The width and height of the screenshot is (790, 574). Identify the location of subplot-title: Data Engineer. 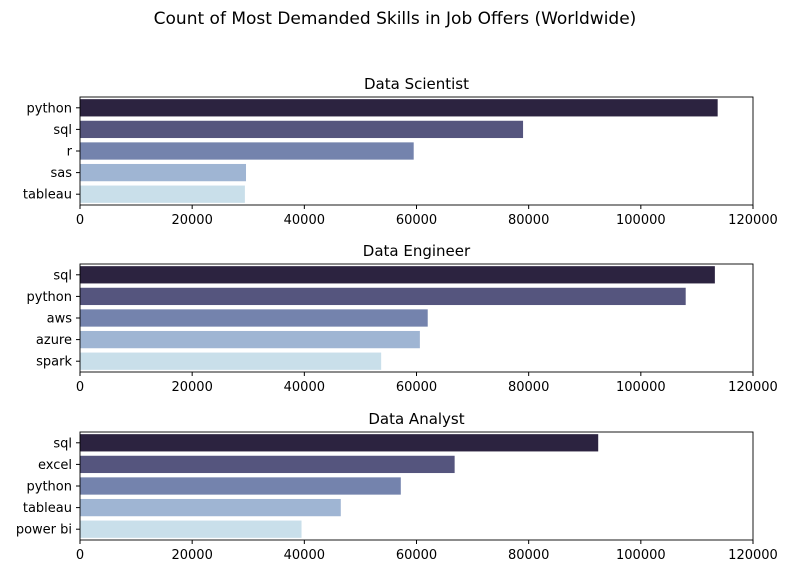
(417, 251).